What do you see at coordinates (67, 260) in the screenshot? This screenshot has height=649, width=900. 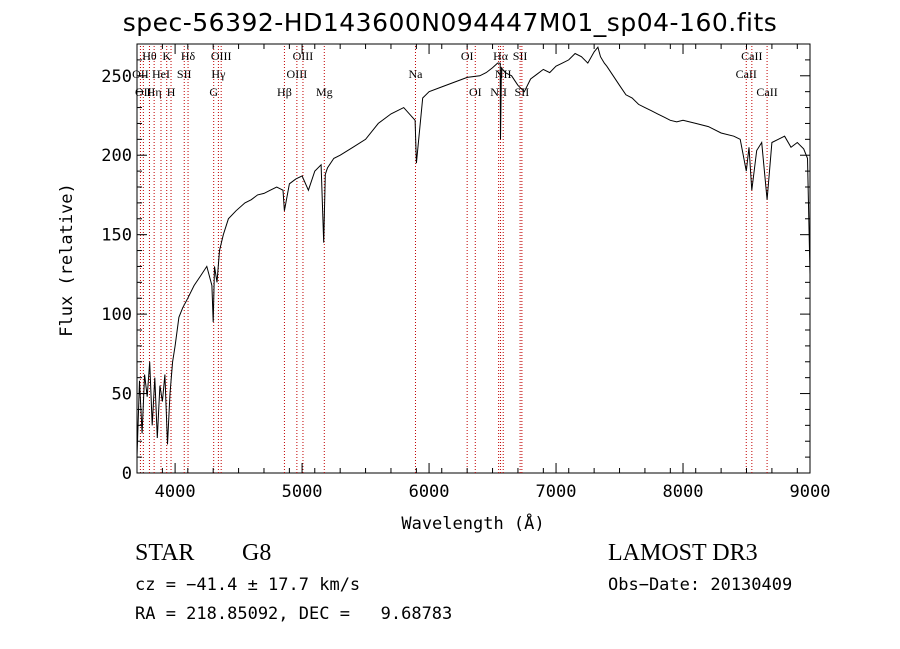 I see `y-axis-label: Flux (relative)` at bounding box center [67, 260].